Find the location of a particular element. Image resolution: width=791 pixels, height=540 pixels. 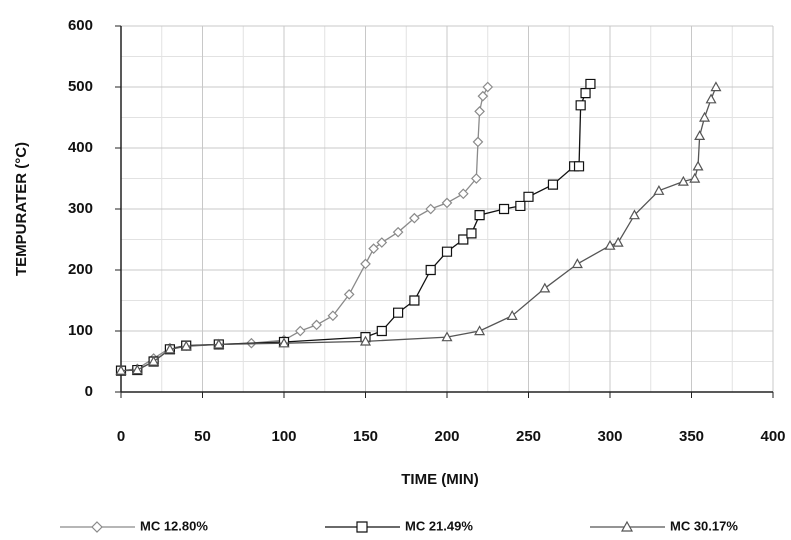

x-tick-label: 250 is located at coordinates (528, 436).